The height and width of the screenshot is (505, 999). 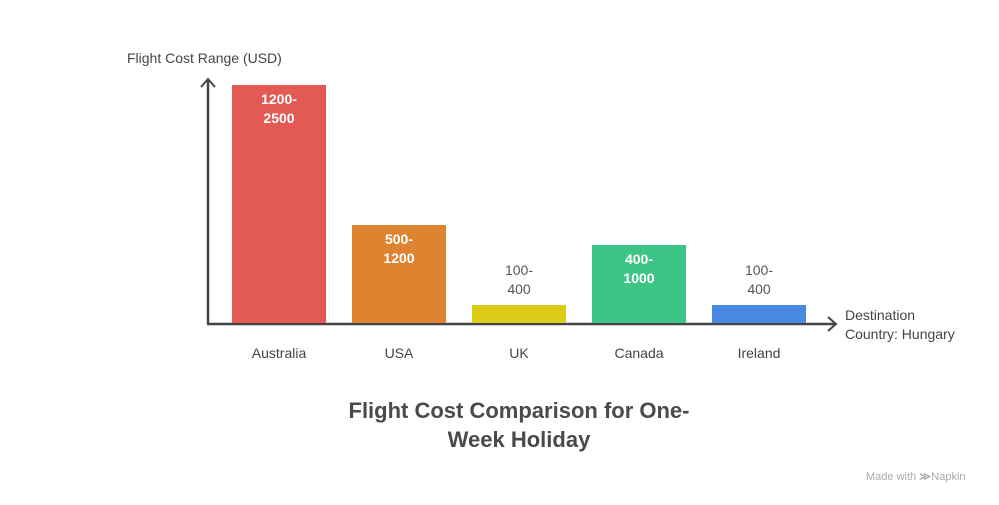 What do you see at coordinates (279, 353) in the screenshot?
I see `category-label-australia: Australia` at bounding box center [279, 353].